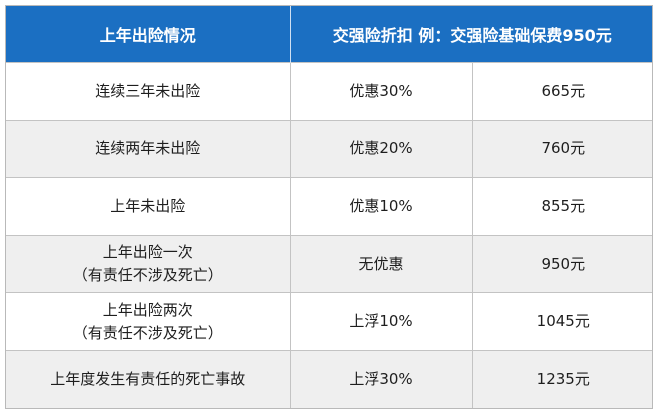  What do you see at coordinates (471, 34) in the screenshot?
I see `header-discount: 交强险折扣 例：交强险基础保费950元` at bounding box center [471, 34].